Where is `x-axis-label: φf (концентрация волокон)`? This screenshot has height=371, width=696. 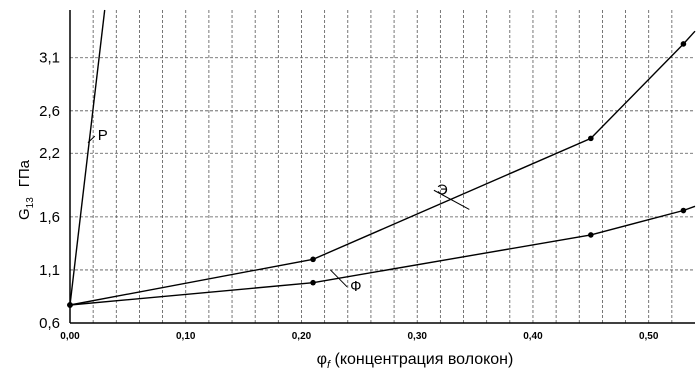 x-axis-label: φf (концентрация волокон) is located at coordinates (415, 361).